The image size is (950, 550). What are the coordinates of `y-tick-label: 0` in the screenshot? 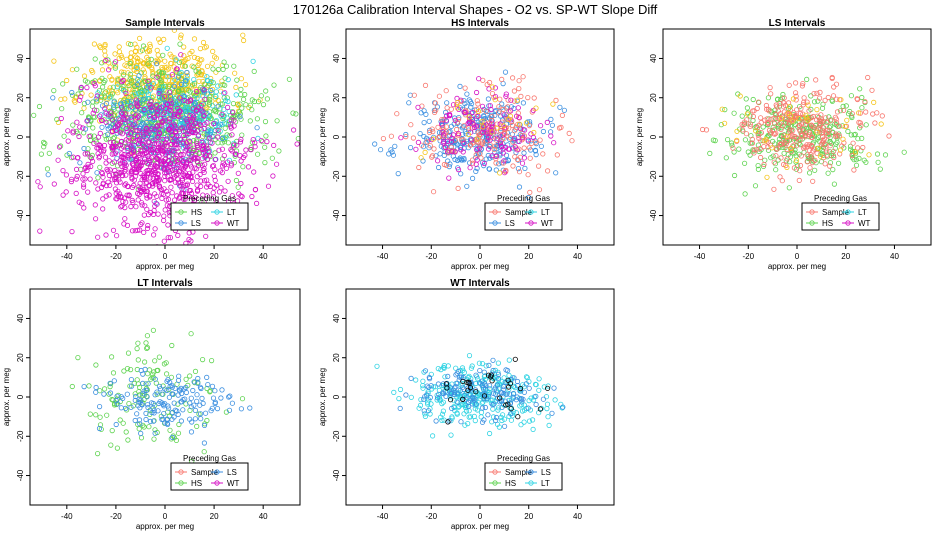 It's located at (336, 396).